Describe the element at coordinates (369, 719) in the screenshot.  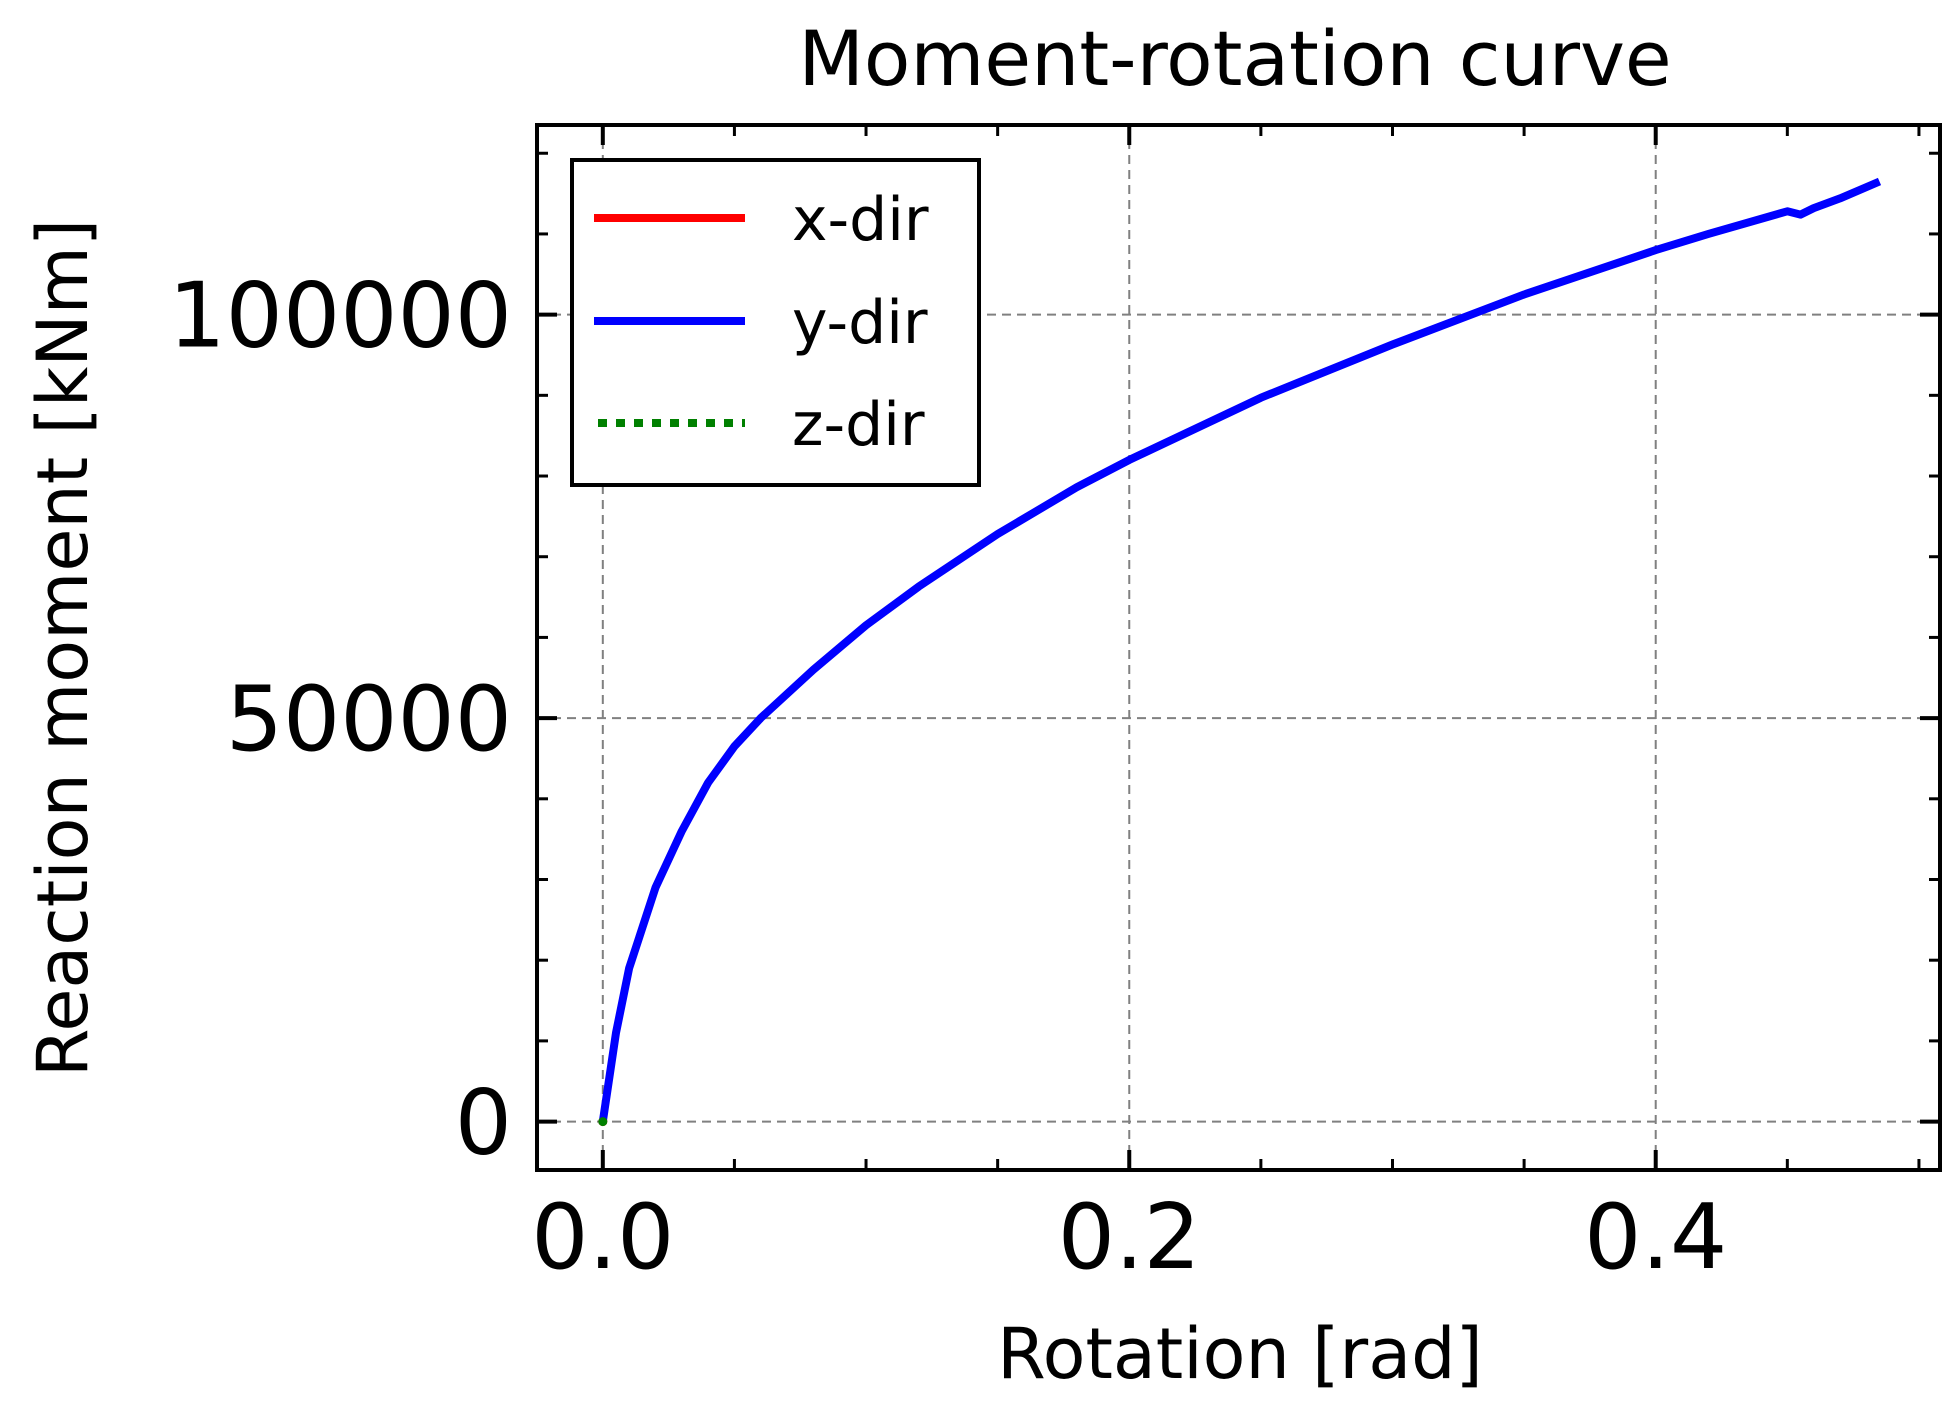
I see `y-tick-label: 50000` at that location.